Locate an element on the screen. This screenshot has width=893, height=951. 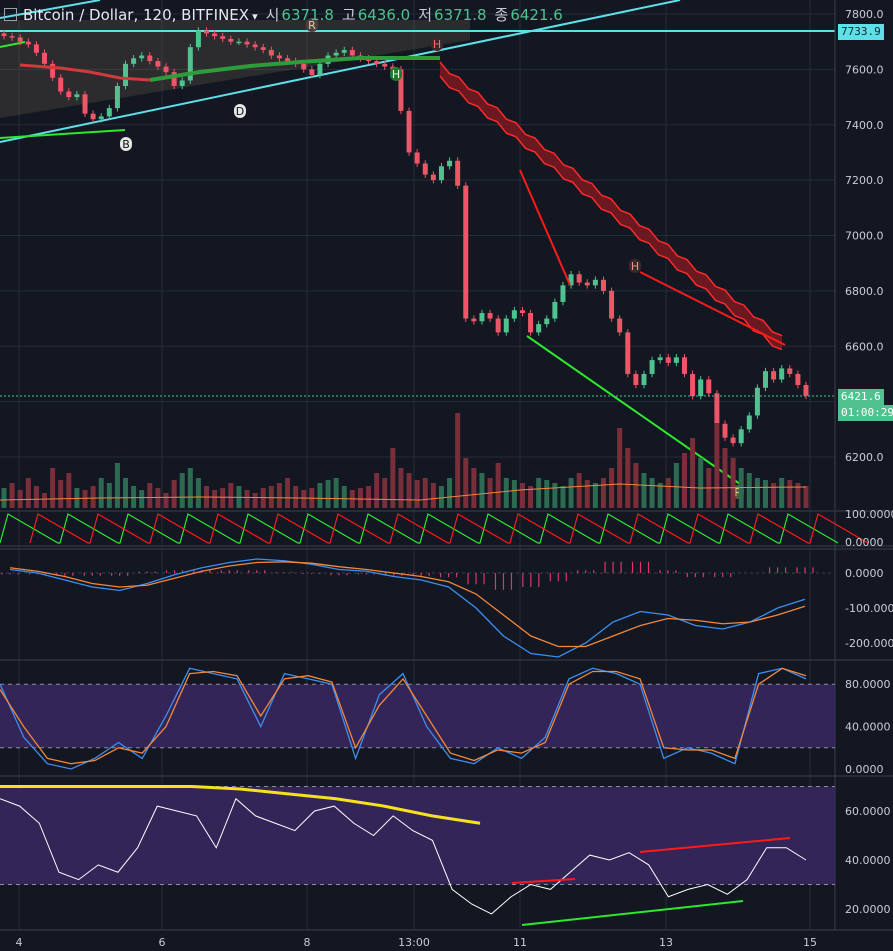
green-ma is located at coordinates (294, 69).